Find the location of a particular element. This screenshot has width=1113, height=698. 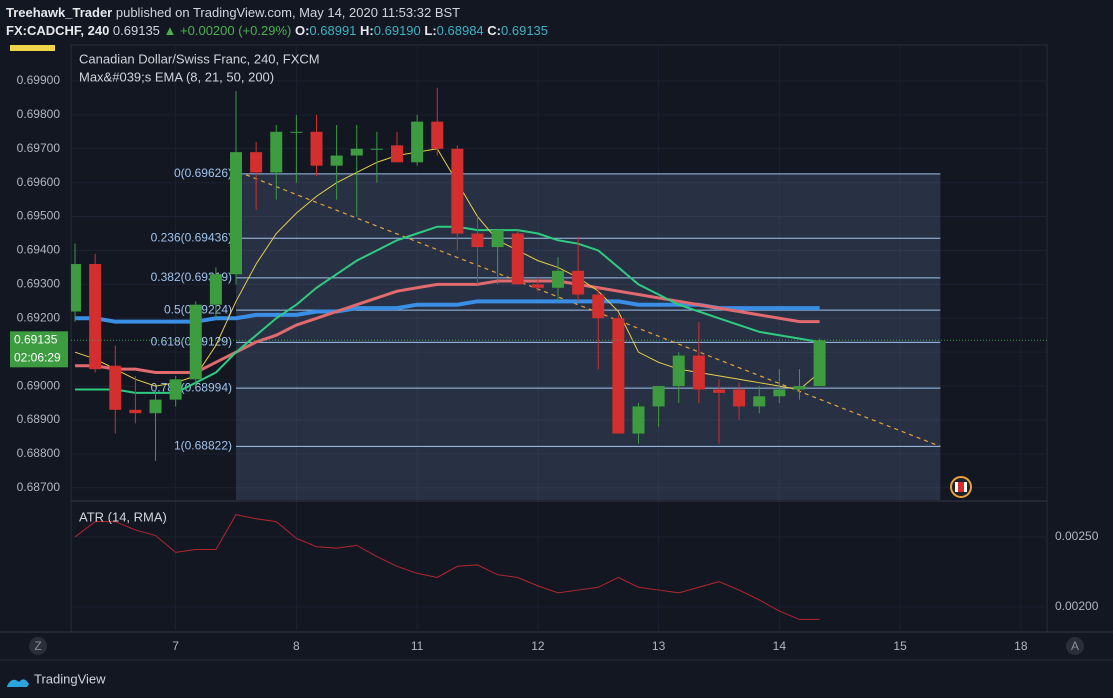

x-tick-label: 11 is located at coordinates (417, 646).